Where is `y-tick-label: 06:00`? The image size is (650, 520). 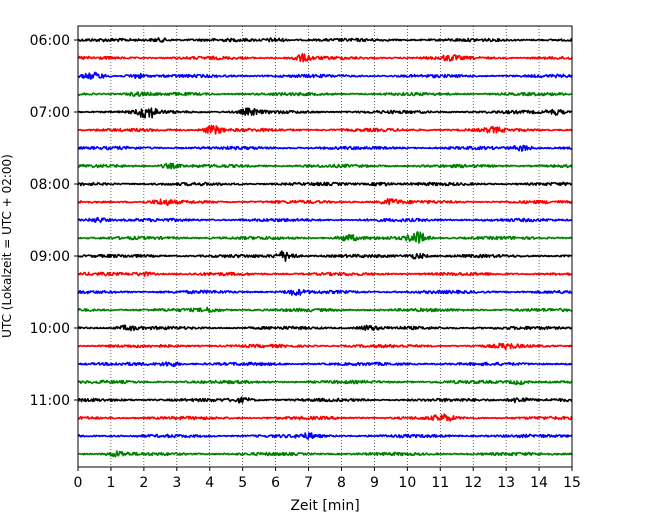
y-tick-label: 06:00 is located at coordinates (50, 41).